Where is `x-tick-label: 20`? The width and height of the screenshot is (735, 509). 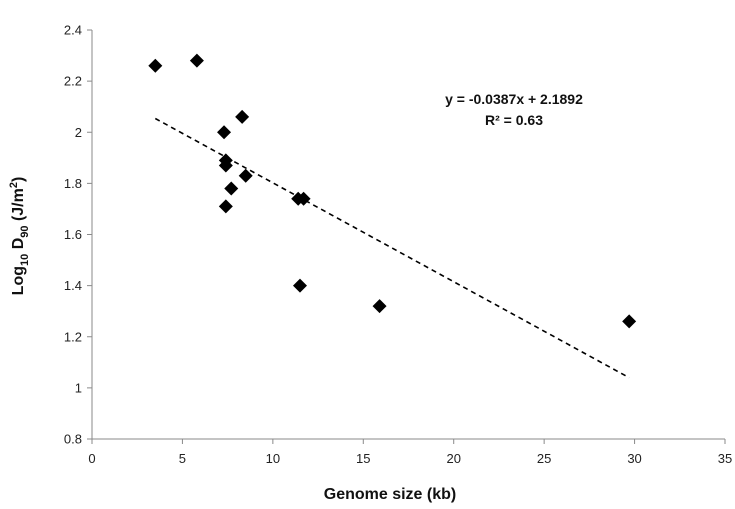
x-tick-label: 20 is located at coordinates (453, 458).